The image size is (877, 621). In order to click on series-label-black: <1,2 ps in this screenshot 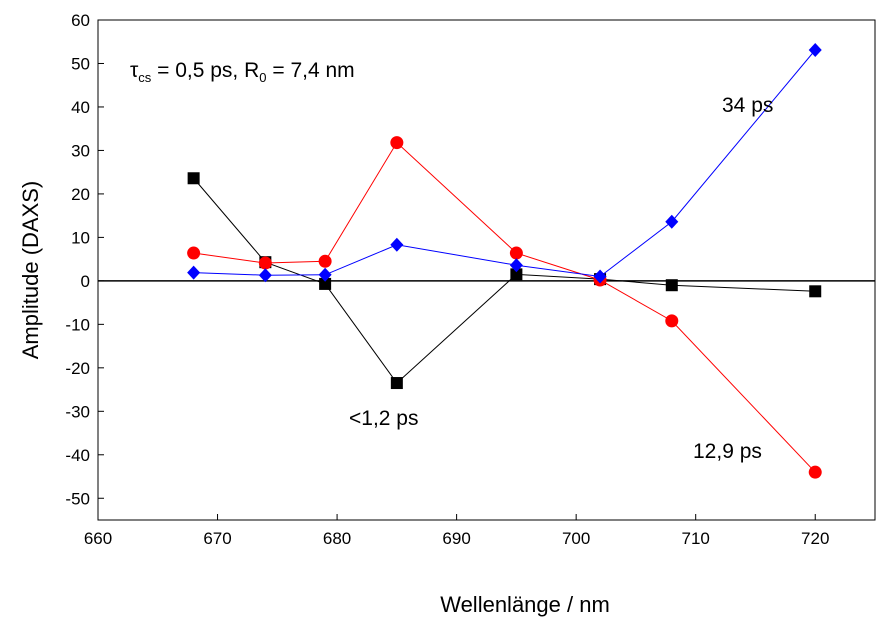, I will do `click(383, 418)`.